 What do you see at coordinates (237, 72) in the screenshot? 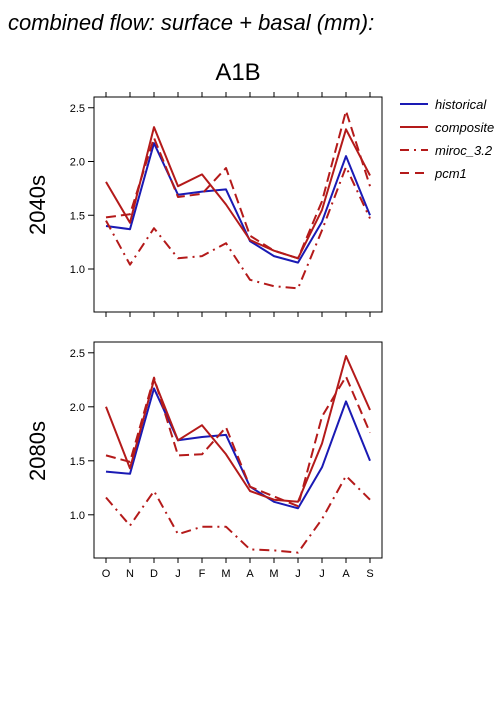
I see `scenario-title: A1B` at bounding box center [237, 72].